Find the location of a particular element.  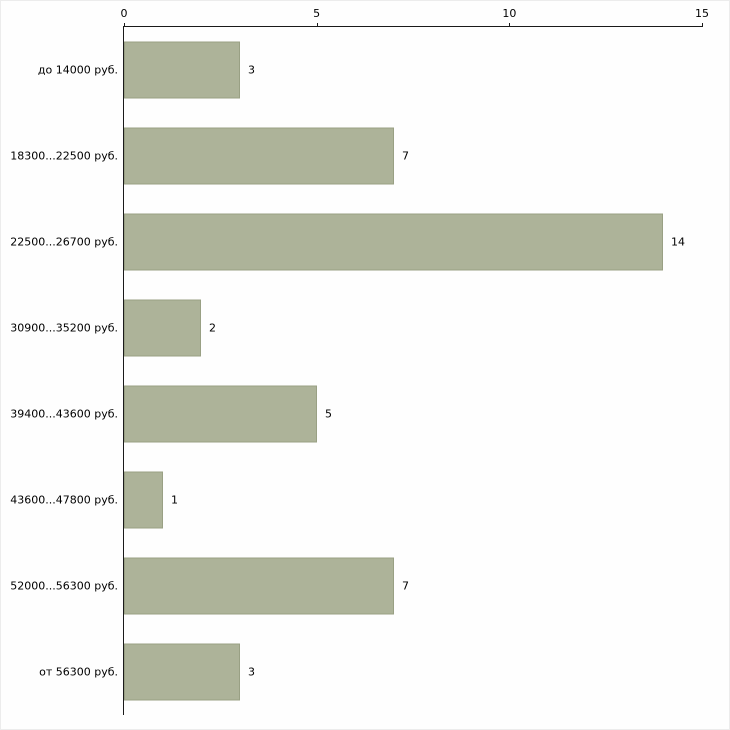

category-label: 30900...35200 руб. is located at coordinates (64, 328).